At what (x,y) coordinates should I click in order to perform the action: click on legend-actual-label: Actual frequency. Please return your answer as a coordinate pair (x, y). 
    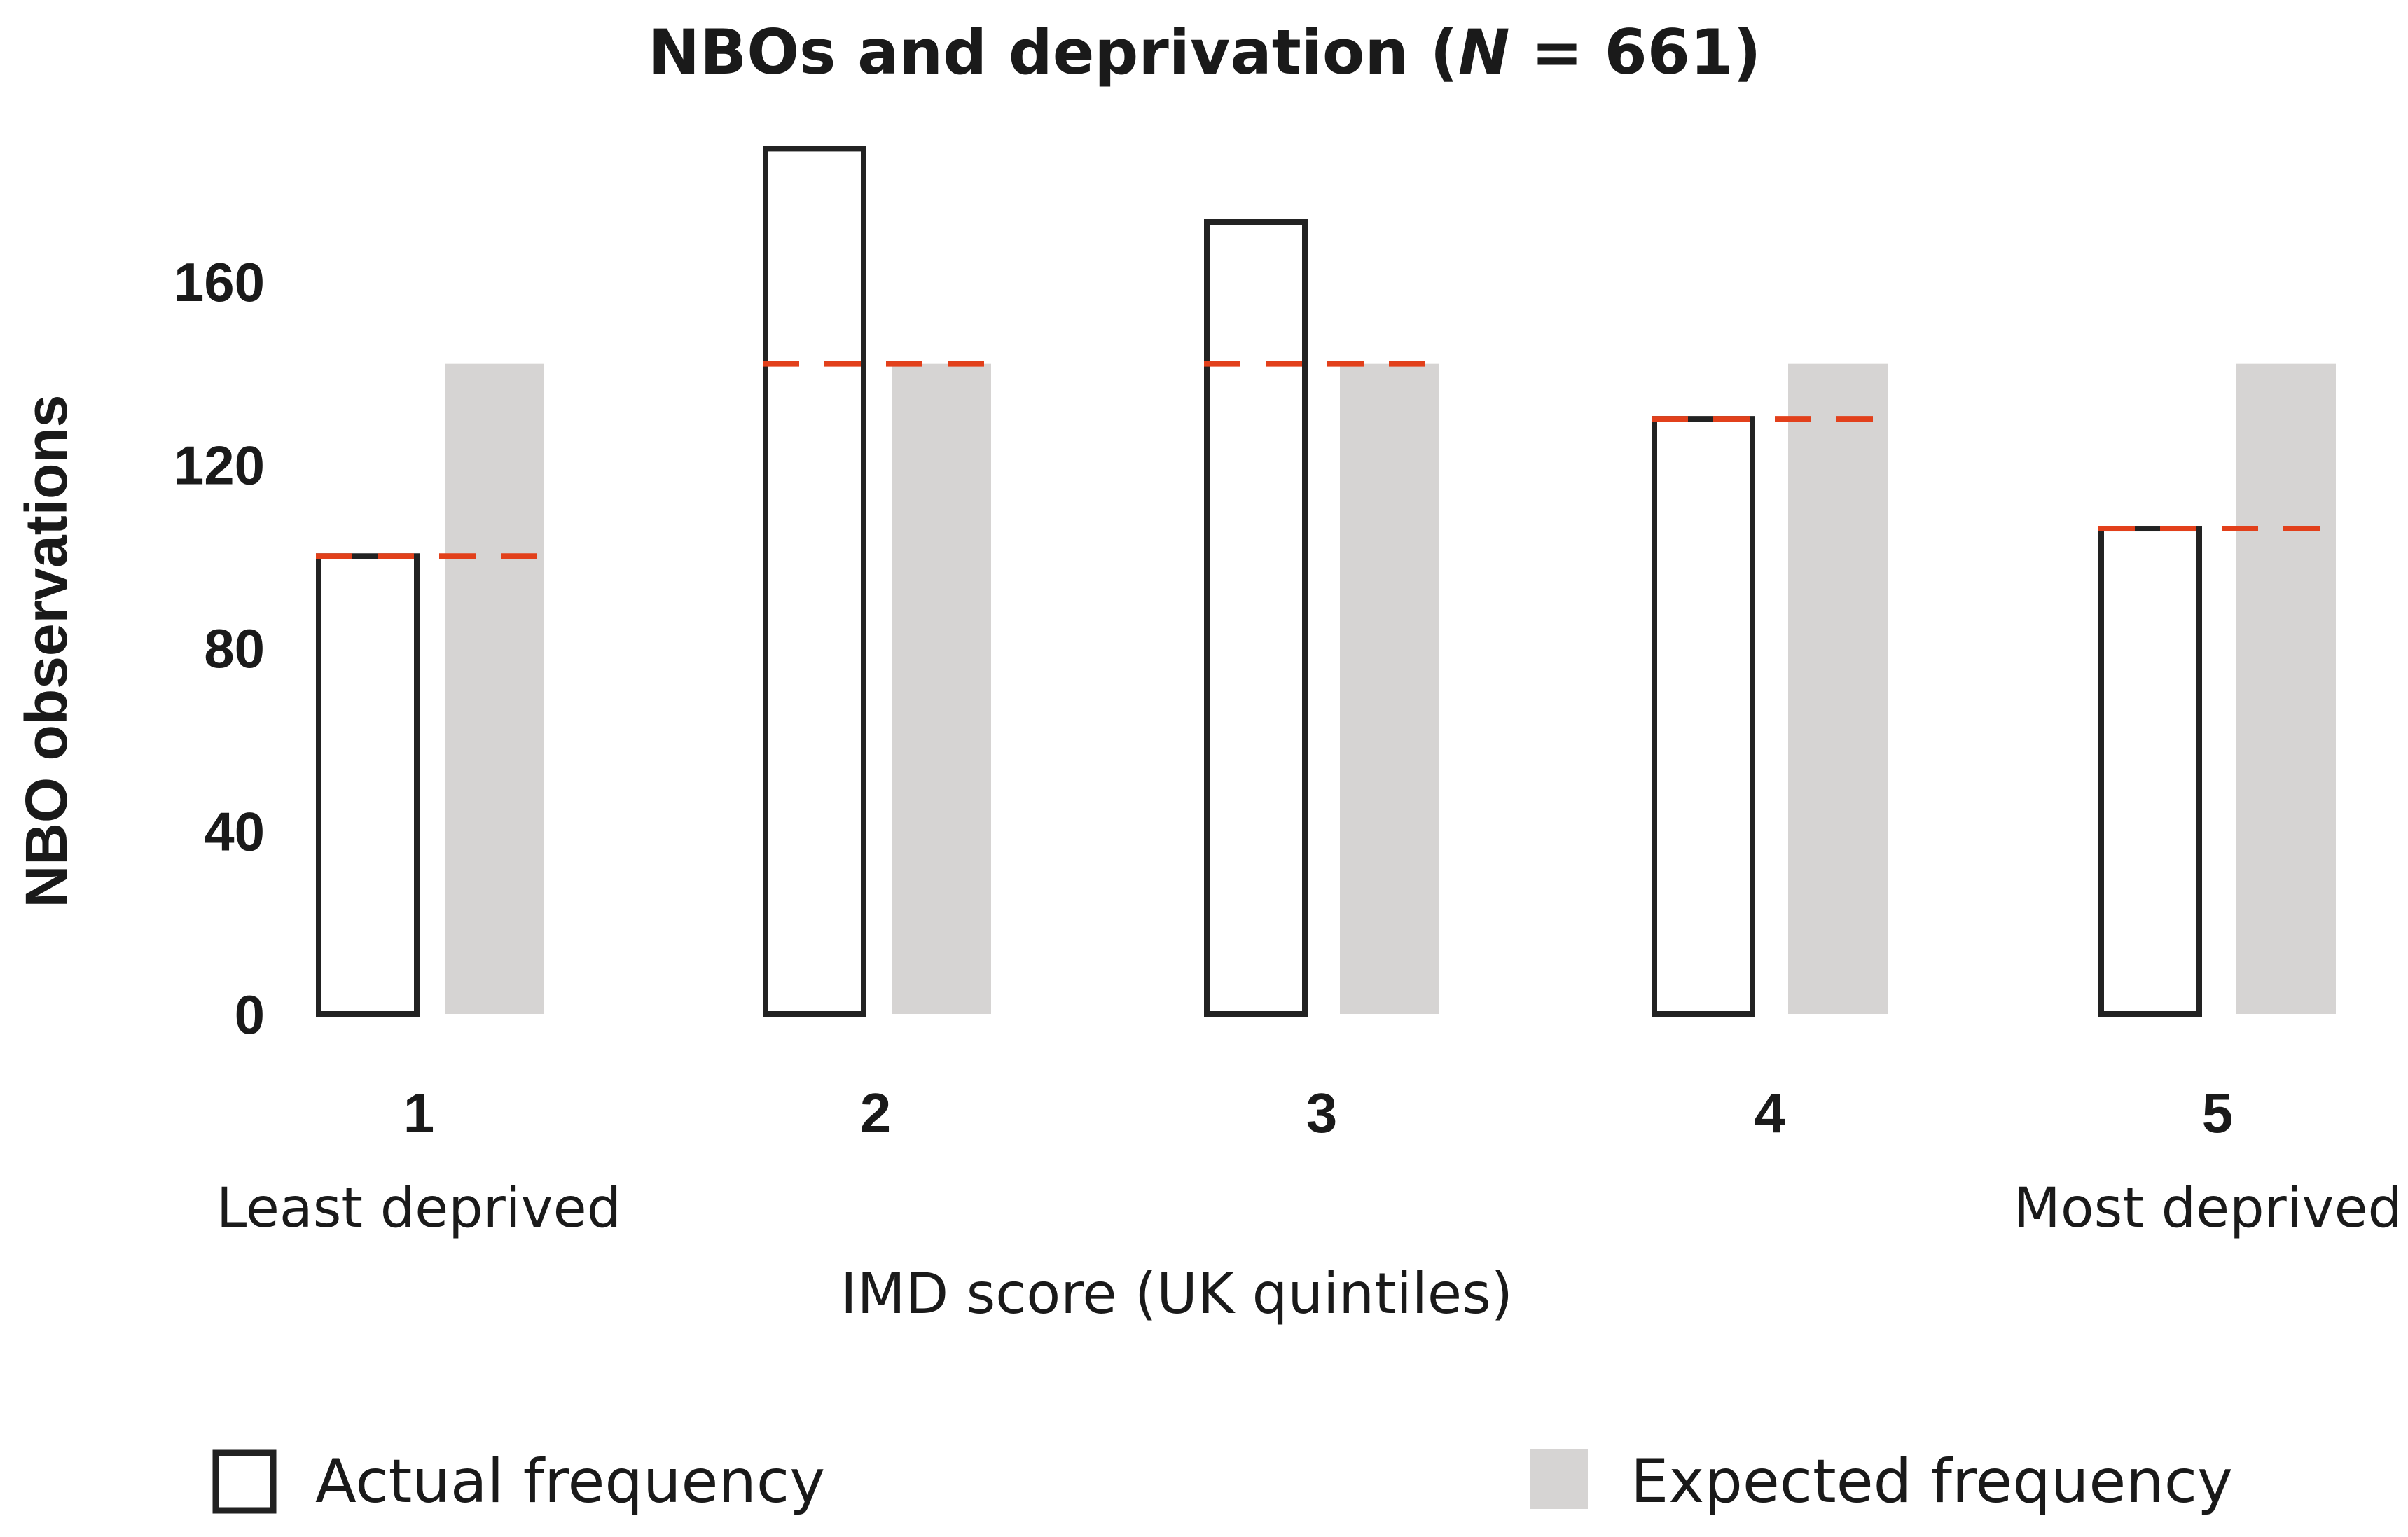
    Looking at the image, I should click on (570, 1482).